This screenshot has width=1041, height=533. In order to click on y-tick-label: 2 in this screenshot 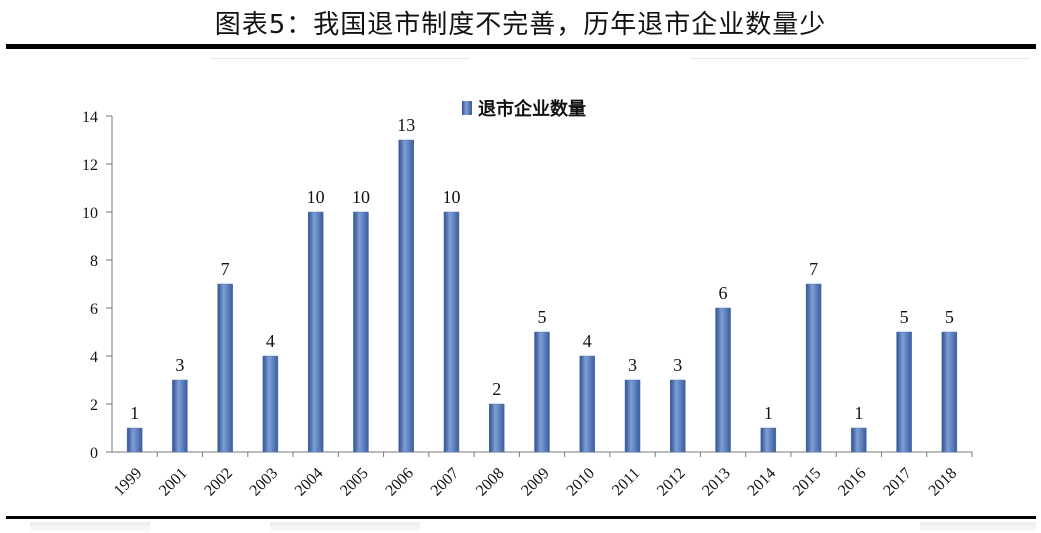, I will do `click(94, 405)`.